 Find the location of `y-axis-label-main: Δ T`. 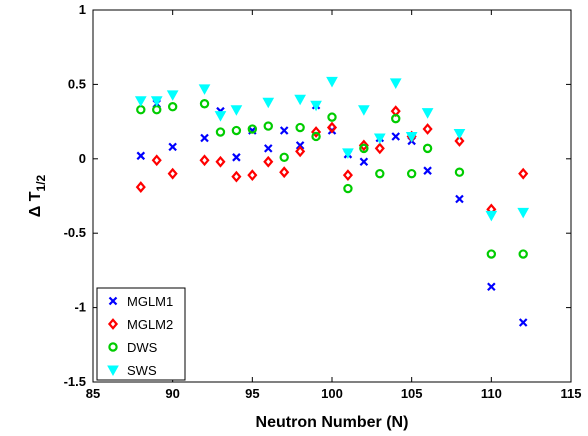

y-axis-label-main: Δ T is located at coordinates (35, 204).